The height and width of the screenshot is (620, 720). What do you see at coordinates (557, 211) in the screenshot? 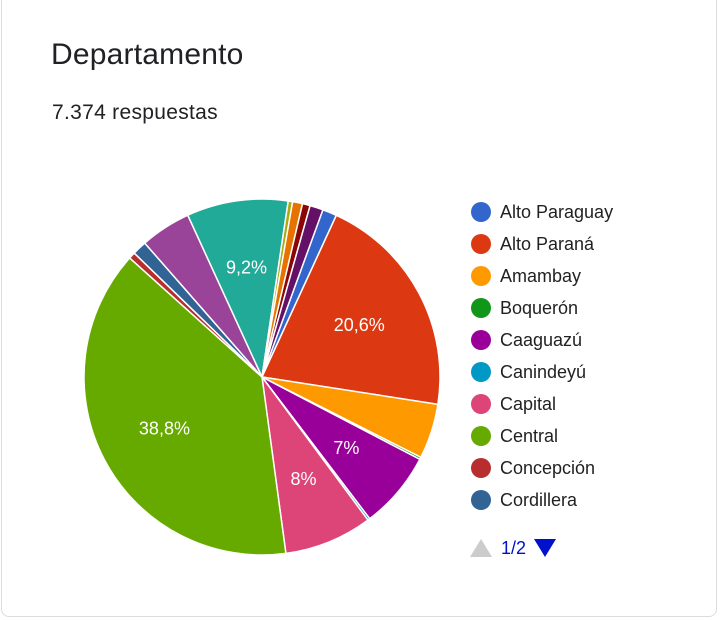
I see `legend-label: Alto Paraguay` at bounding box center [557, 211].